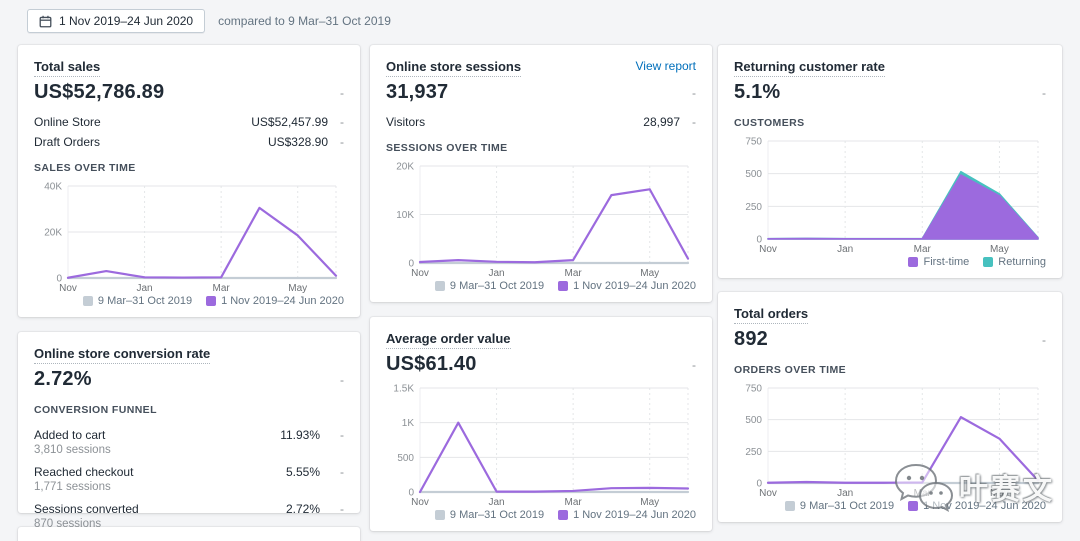  I want to click on aov-over-time-chart: 0 500 1K 1.5K Nov Jan Mar May, so click(541, 443).